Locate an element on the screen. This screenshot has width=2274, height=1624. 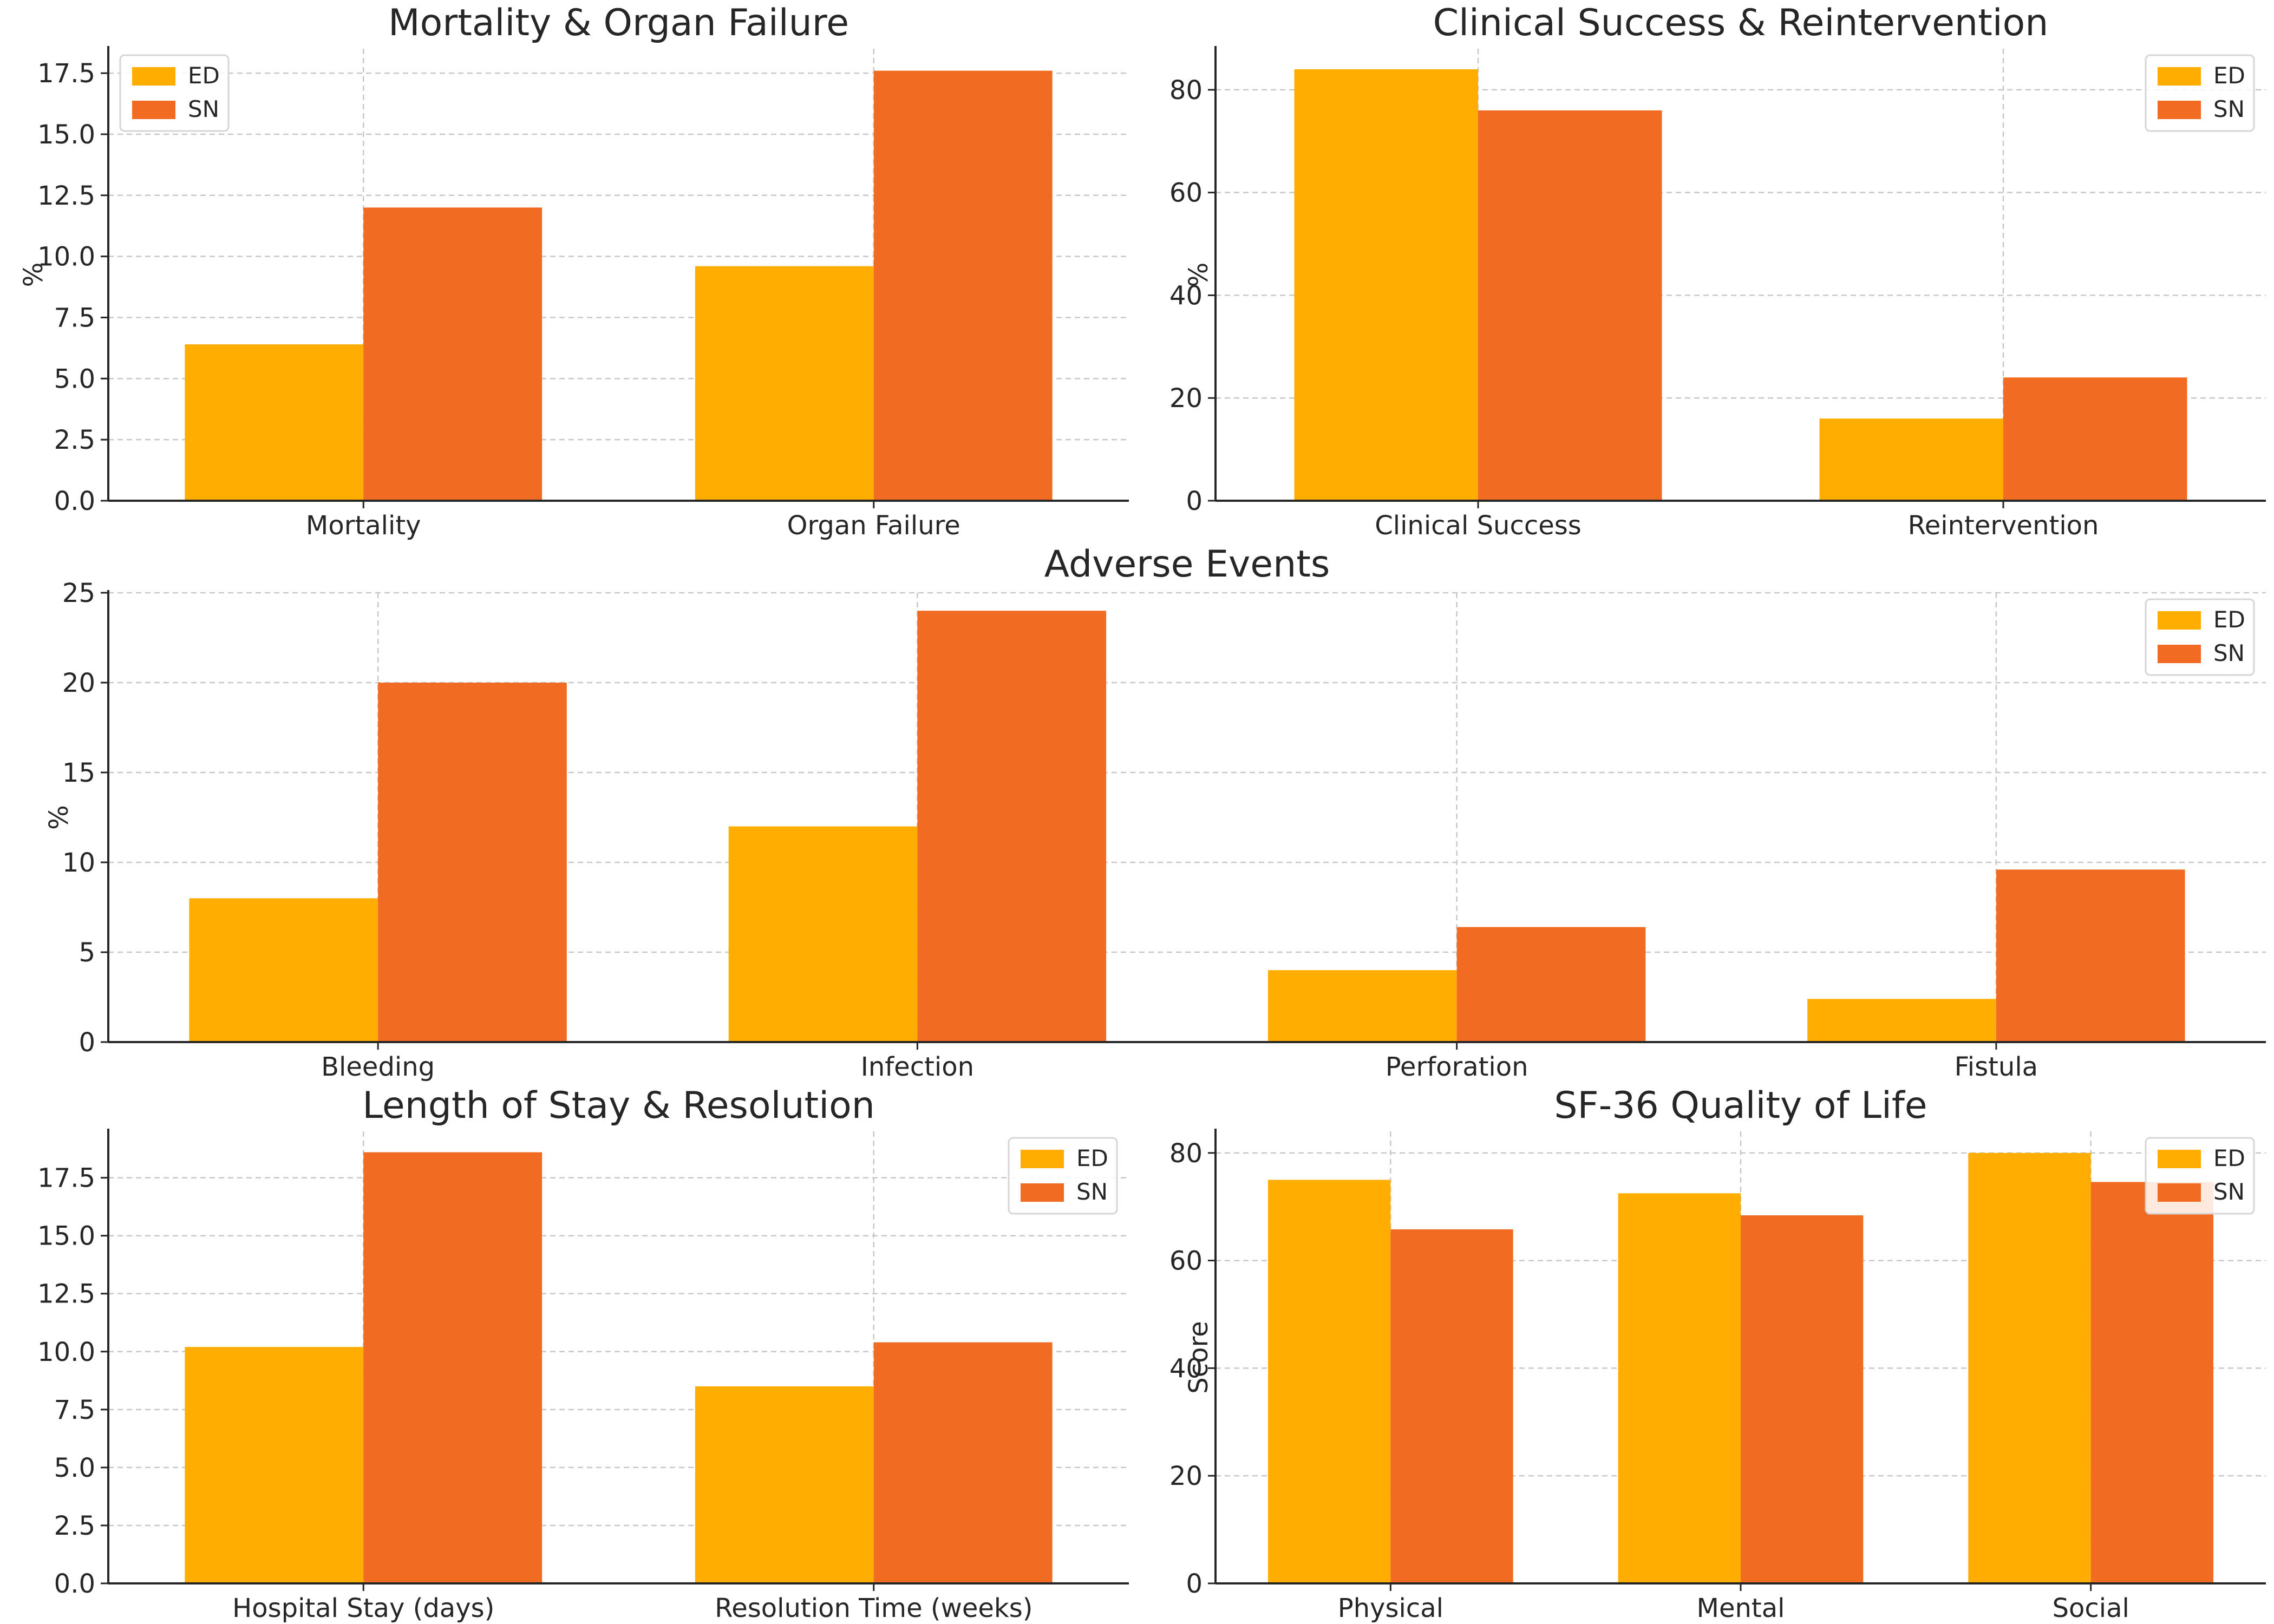
bar-sn-fistula is located at coordinates (2091, 956).